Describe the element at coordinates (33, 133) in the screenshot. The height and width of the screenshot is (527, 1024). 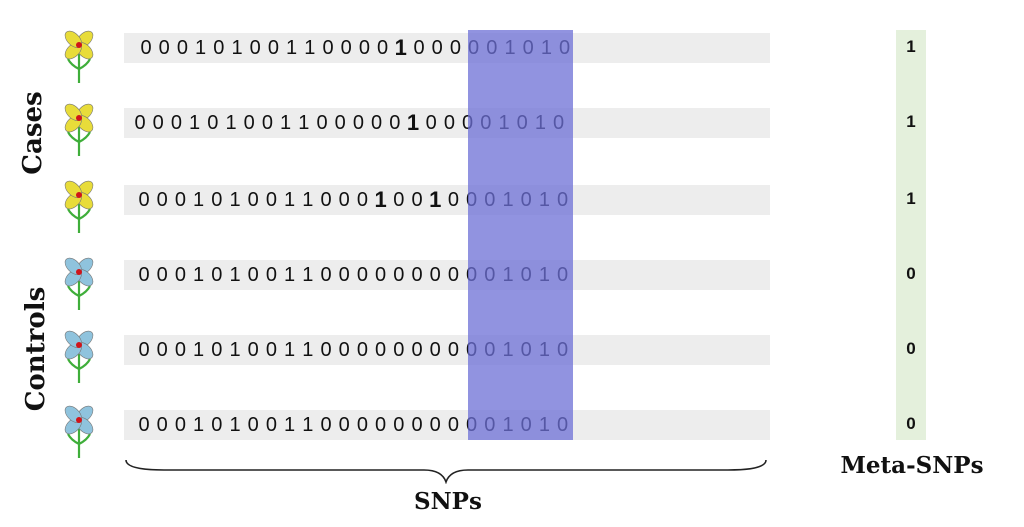
I see `cases-label: Cases` at that location.